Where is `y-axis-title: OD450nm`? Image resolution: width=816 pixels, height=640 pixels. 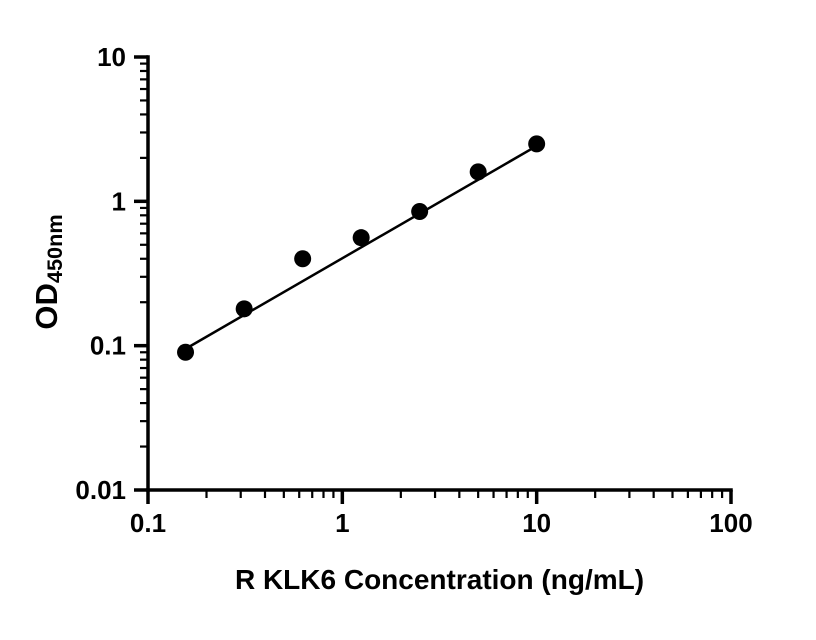
y-axis-title: OD450nm is located at coordinates (48, 272).